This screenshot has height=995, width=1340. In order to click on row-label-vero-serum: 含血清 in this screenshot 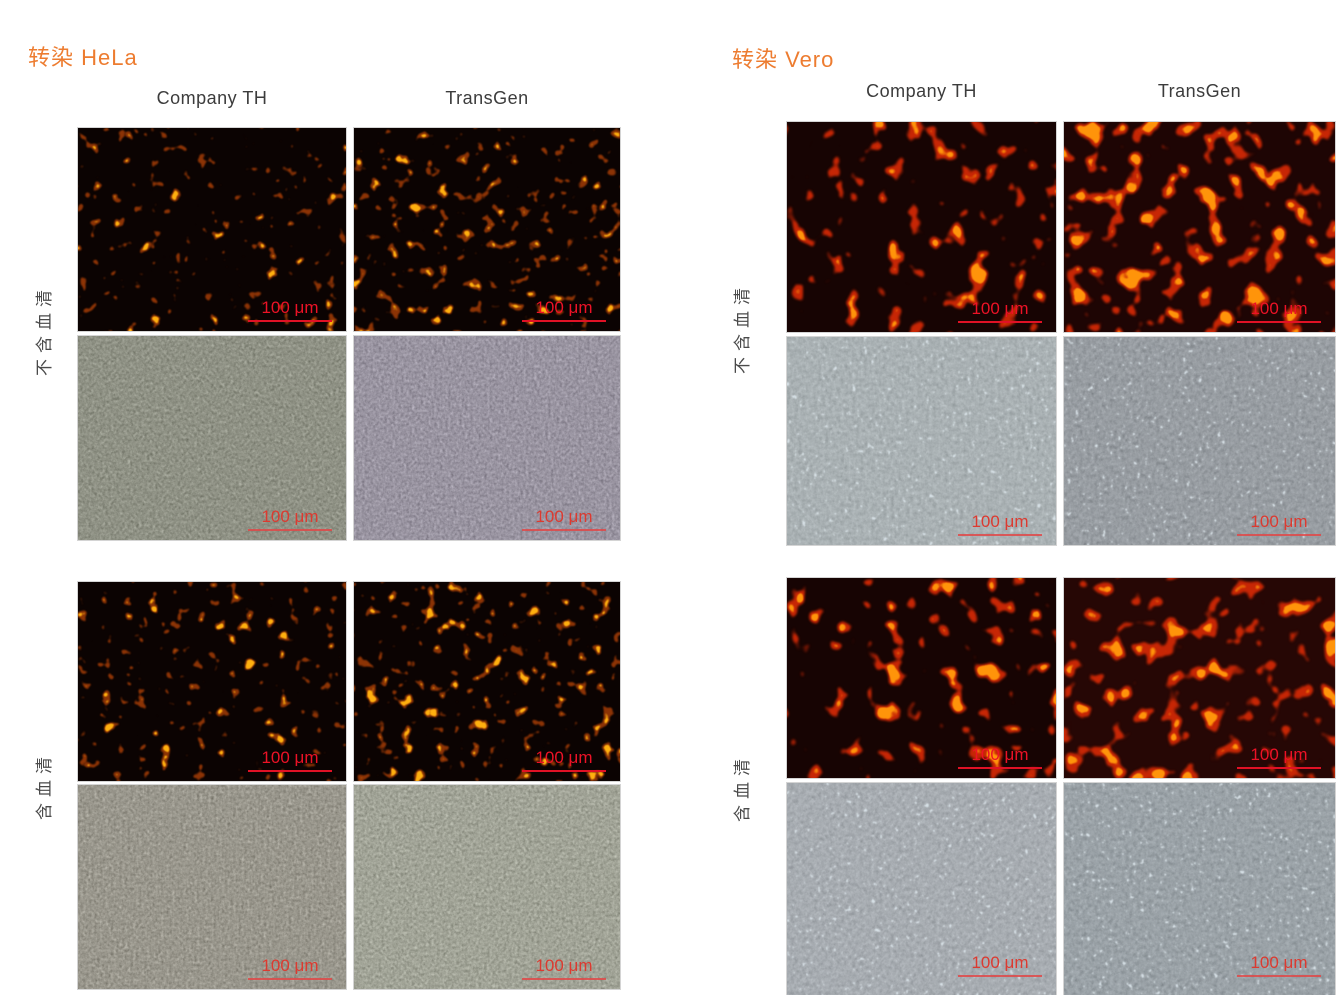, I will do `click(742, 787)`.